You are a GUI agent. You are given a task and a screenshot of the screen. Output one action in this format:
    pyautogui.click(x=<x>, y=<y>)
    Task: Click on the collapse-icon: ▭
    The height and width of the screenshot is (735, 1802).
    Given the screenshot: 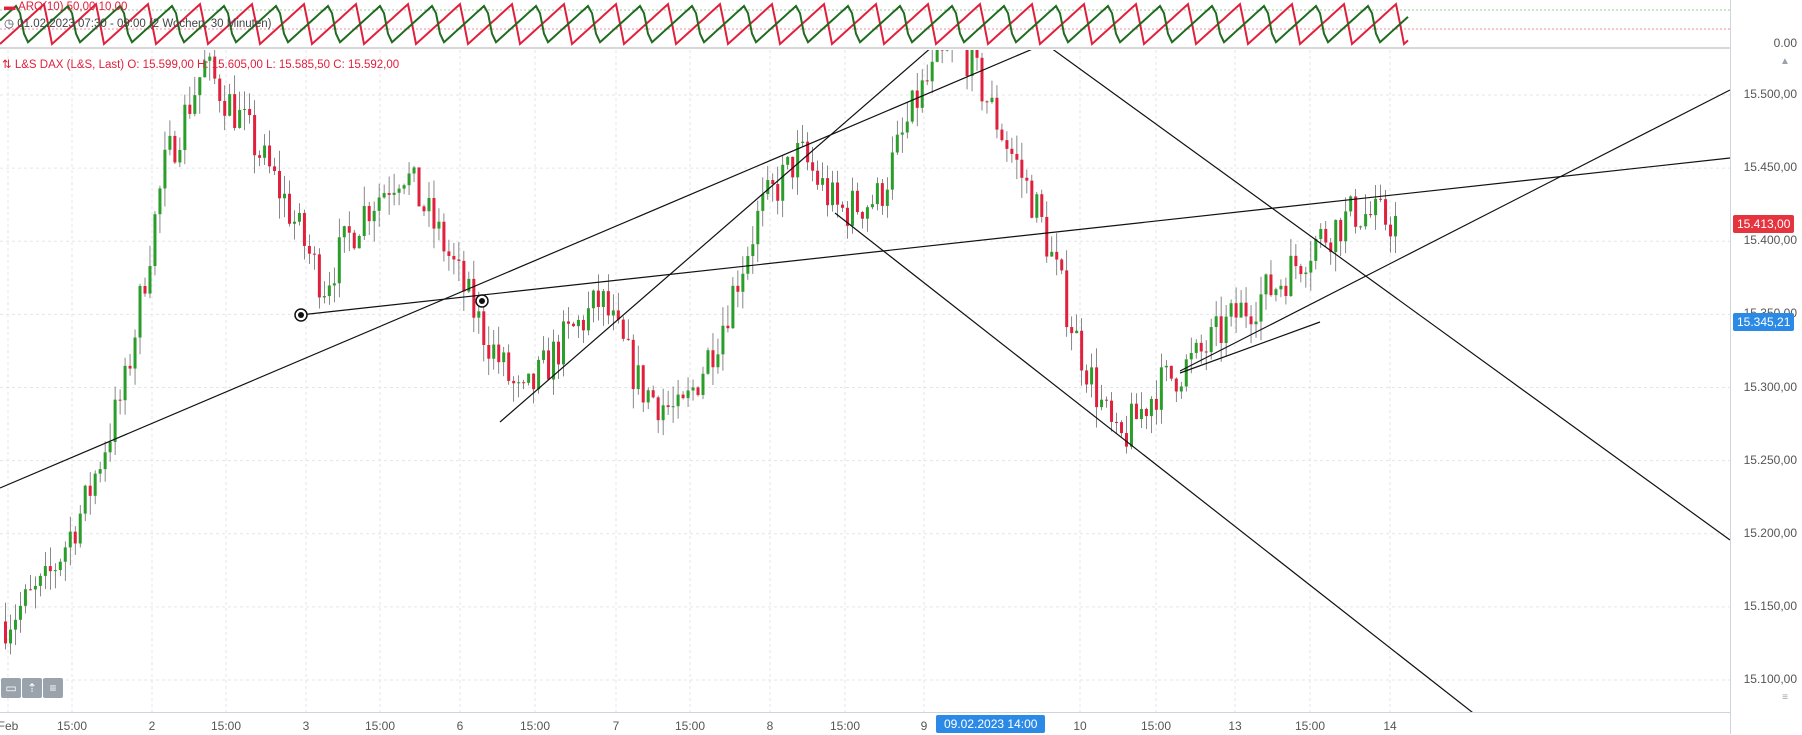 What is the action you would take?
    pyautogui.click(x=11, y=688)
    